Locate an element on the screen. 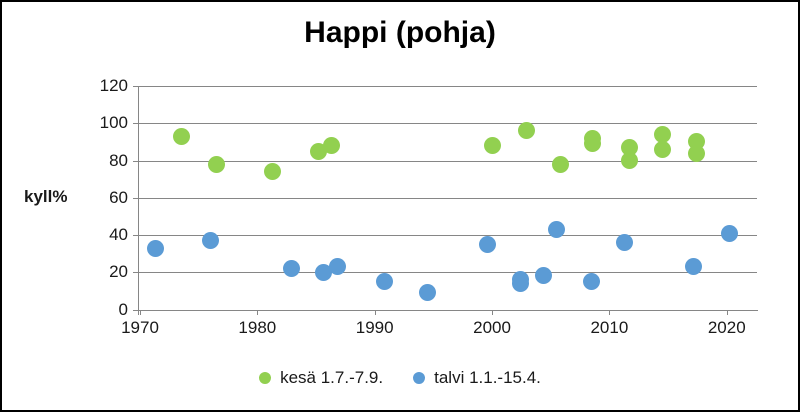 Image resolution: width=800 pixels, height=412 pixels. y-axis-title: kyll% is located at coordinates (46, 196).